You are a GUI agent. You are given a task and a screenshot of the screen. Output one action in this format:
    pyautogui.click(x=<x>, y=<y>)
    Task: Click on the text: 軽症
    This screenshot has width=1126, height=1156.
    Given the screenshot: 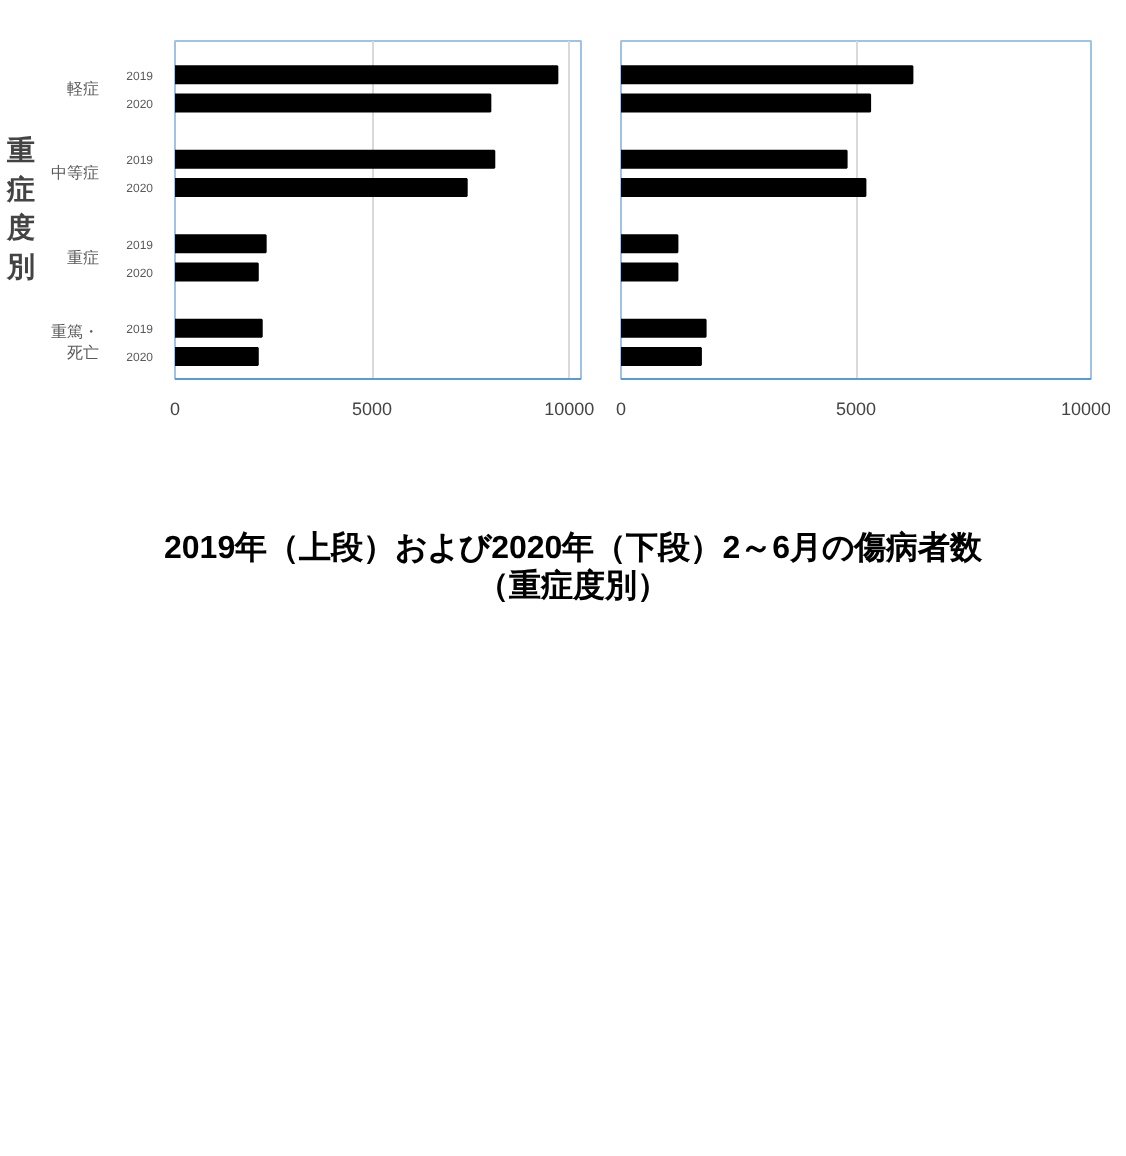 What is the action you would take?
    pyautogui.click(x=83, y=88)
    